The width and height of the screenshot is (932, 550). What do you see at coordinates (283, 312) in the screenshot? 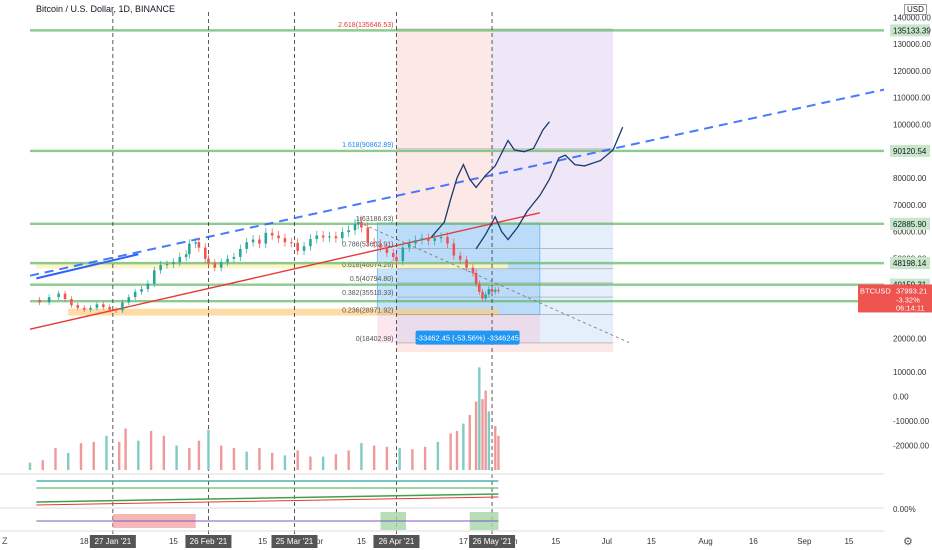
I see `support-band` at bounding box center [283, 312].